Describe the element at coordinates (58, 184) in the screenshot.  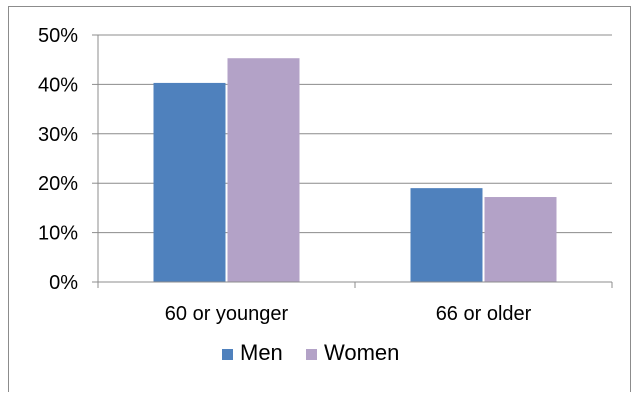
I see `y-tick-label-2: 20%` at that location.